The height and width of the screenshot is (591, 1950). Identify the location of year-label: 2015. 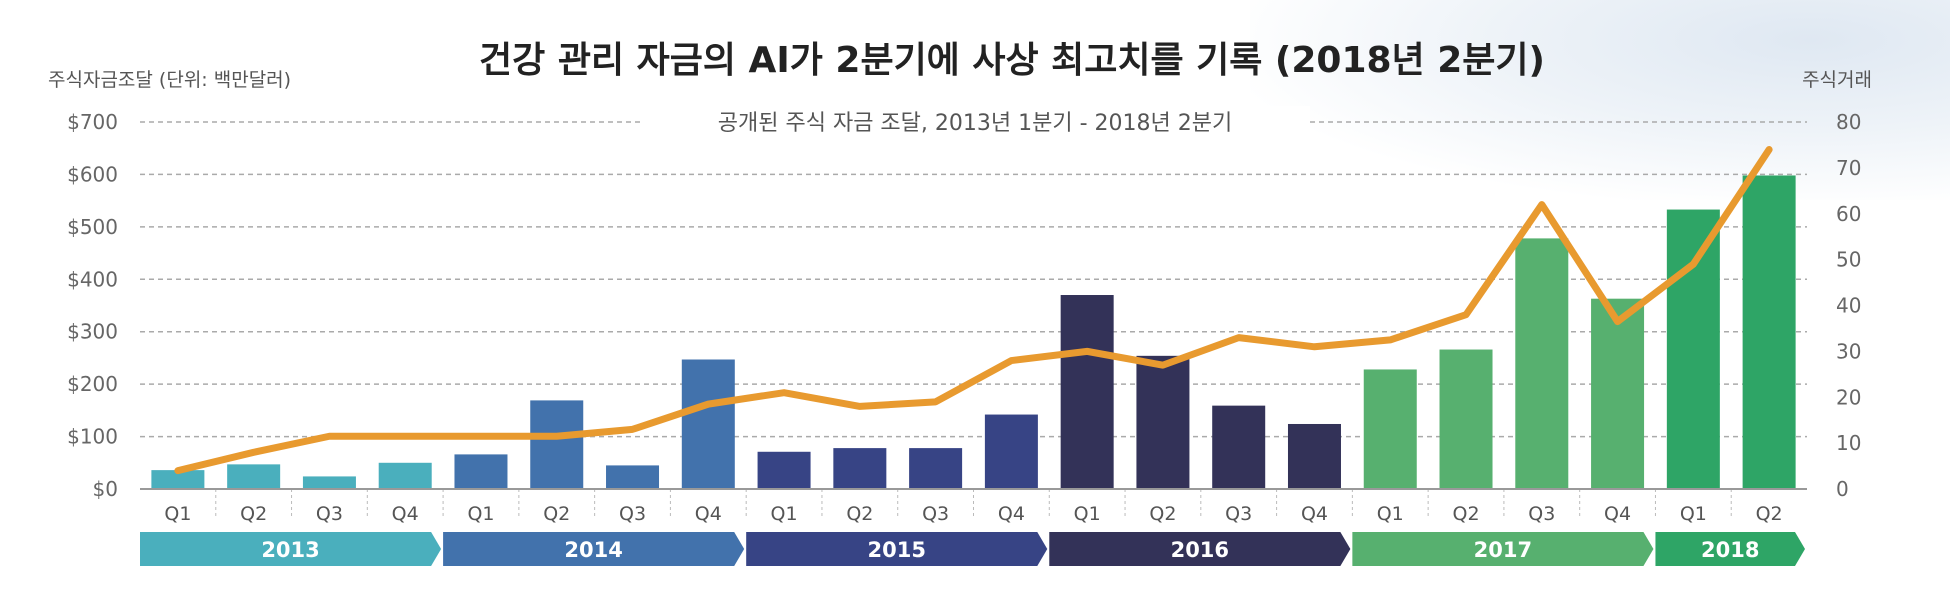
(897, 550).